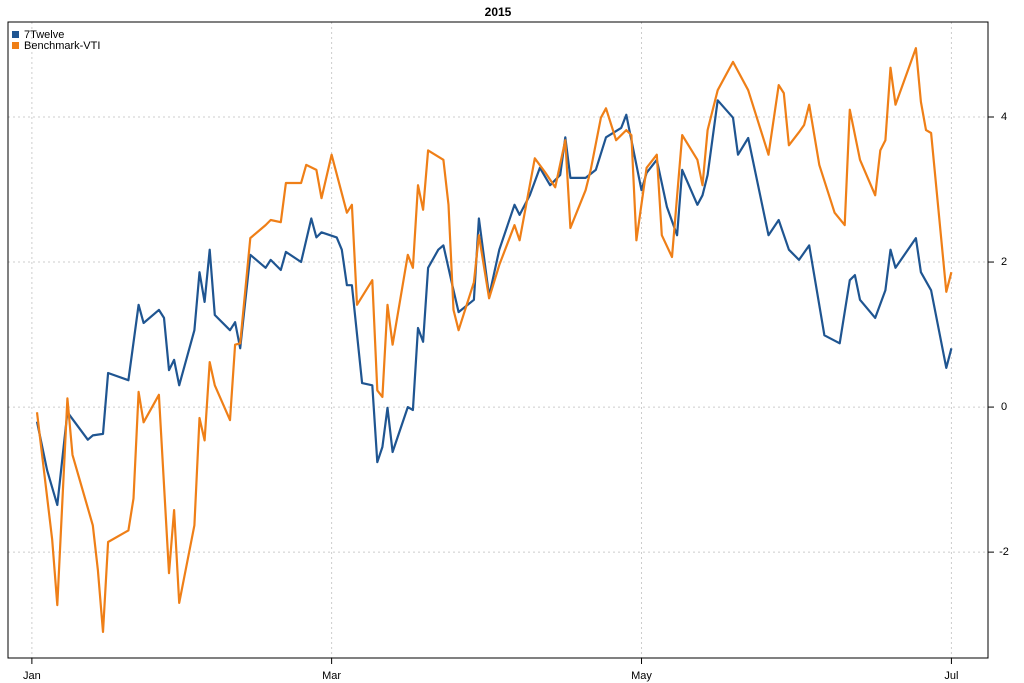 The height and width of the screenshot is (683, 1024). What do you see at coordinates (641, 676) in the screenshot?
I see `x-tick-label: May` at bounding box center [641, 676].